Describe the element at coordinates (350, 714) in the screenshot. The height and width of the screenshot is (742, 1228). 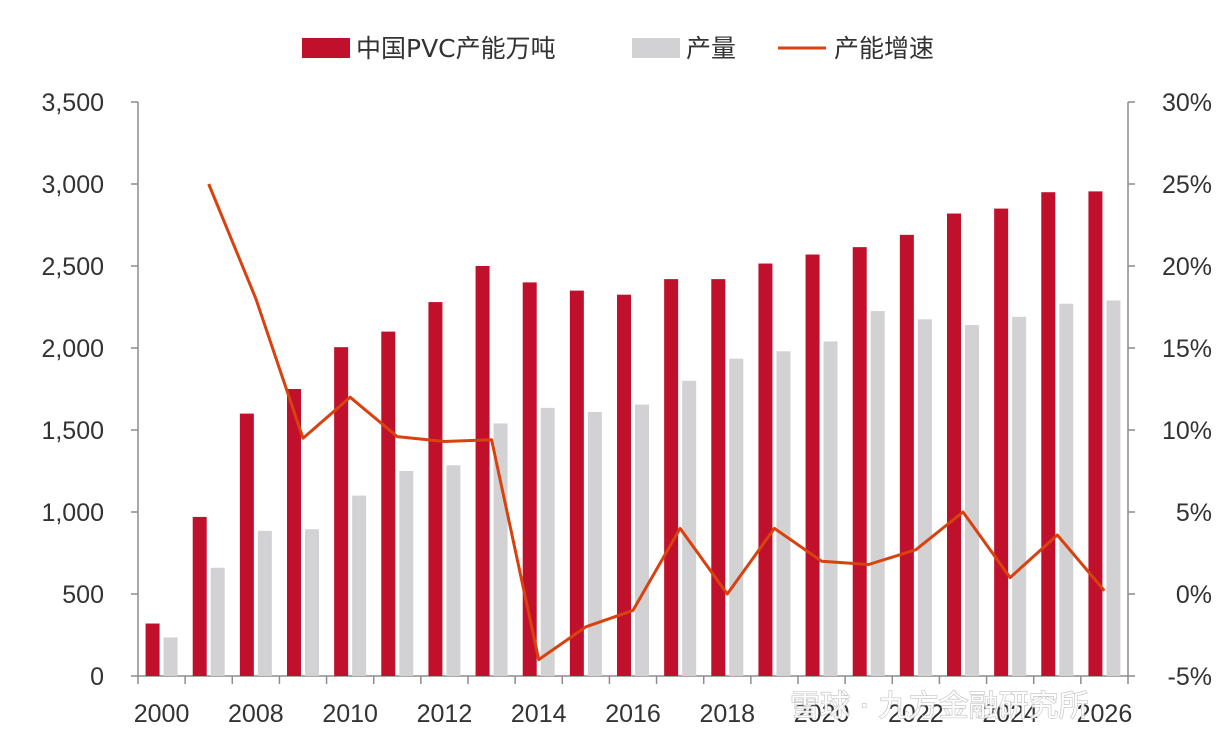
I see `x-tick-label: 2010` at that location.